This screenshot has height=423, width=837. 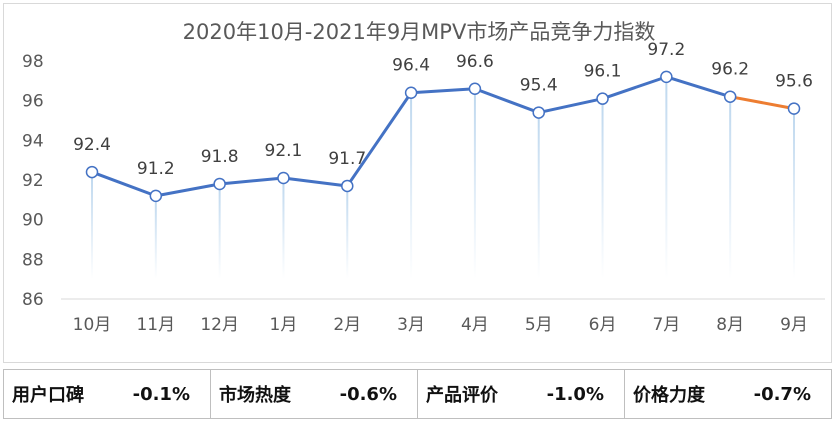 What do you see at coordinates (666, 50) in the screenshot?
I see `data-label: 97.2` at bounding box center [666, 50].